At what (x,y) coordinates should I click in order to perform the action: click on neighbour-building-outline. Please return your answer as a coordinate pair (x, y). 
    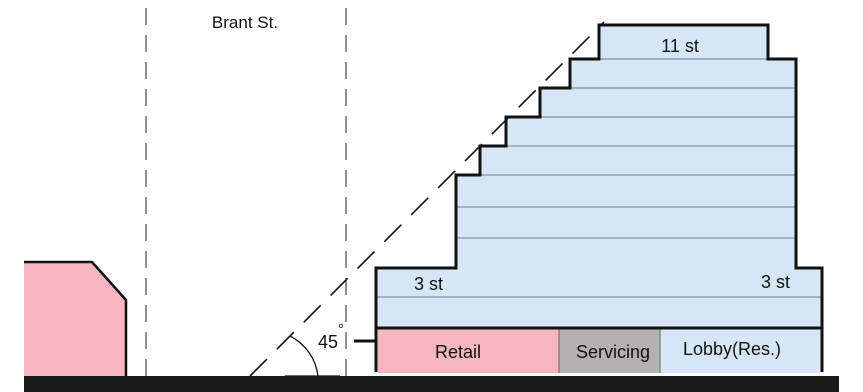
    Looking at the image, I should click on (76, 319).